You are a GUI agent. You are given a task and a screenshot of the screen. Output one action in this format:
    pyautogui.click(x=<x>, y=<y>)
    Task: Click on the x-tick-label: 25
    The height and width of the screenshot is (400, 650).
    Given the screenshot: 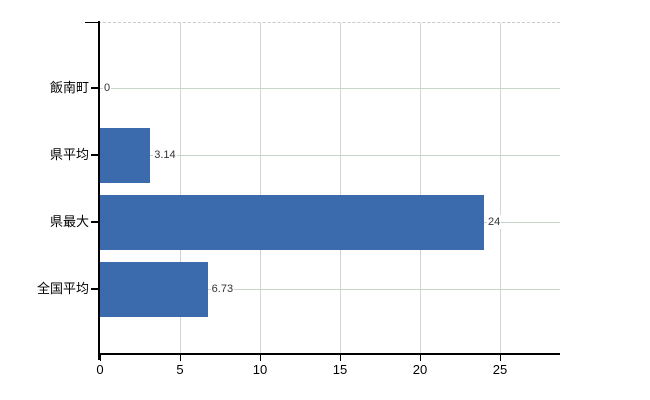 What is the action you would take?
    pyautogui.click(x=500, y=369)
    